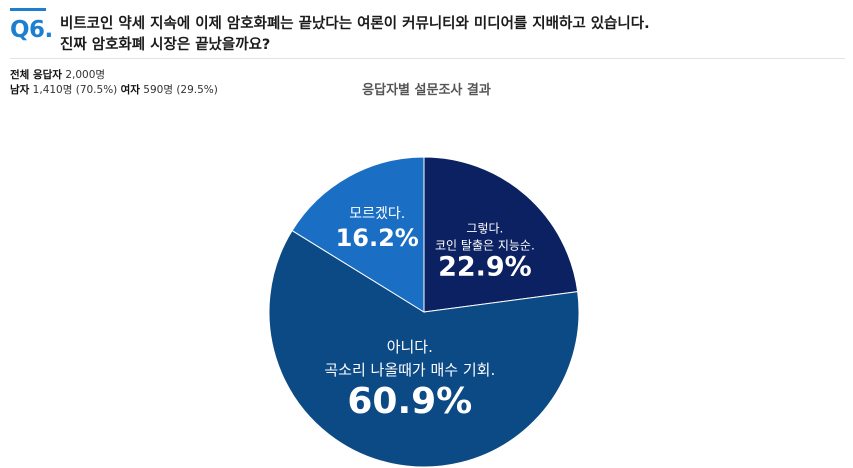 The image size is (853, 468). I want to click on respondent-total: 전체 응답자 2,000명, so click(114, 75).